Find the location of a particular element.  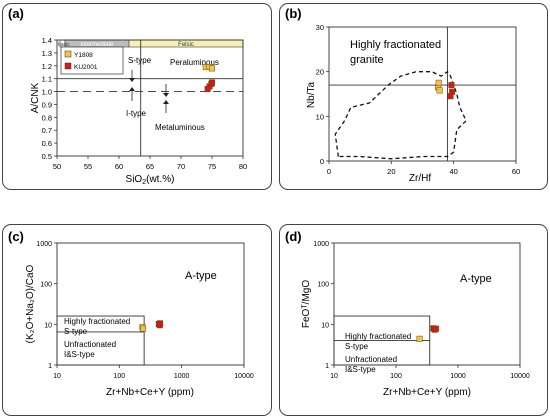

panel-d-hf2: S-type is located at coordinates (357, 346).